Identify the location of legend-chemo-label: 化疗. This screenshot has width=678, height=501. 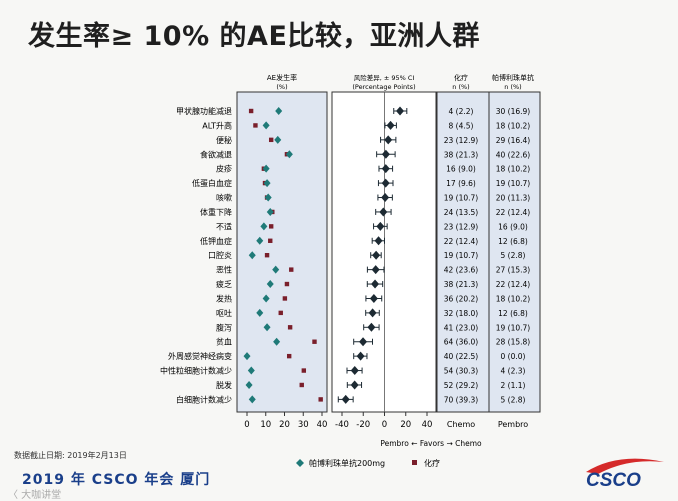
(432, 463).